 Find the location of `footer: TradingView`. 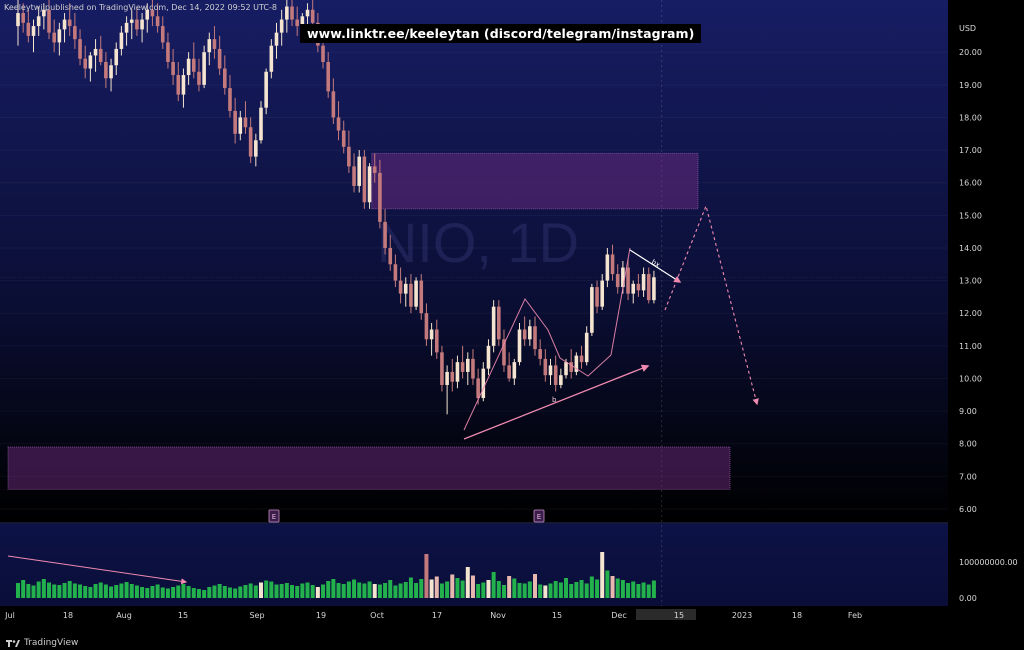

footer: TradingView is located at coordinates (42, 643).